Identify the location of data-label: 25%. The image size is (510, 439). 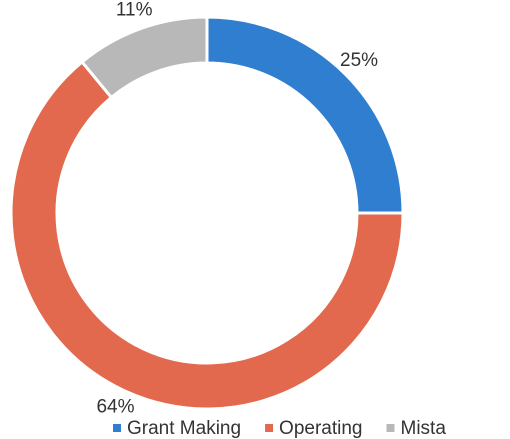
(359, 60).